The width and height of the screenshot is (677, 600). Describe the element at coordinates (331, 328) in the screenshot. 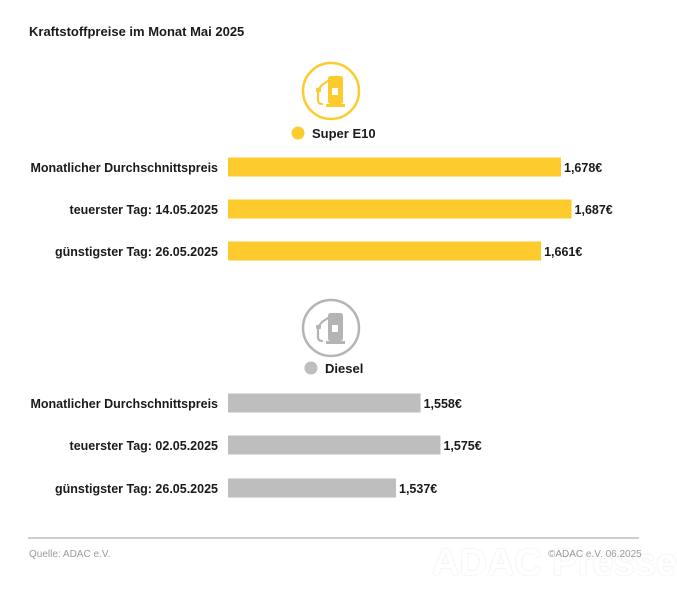

I see `fuel-pump-icon-diesel` at that location.